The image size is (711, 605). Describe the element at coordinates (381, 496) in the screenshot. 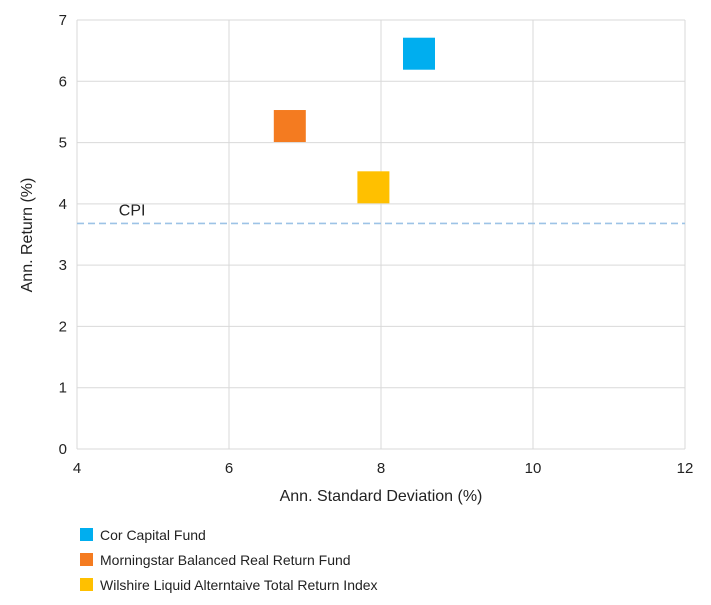

I see `x-axis-title: Ann. Standard Deviation (%)` at that location.